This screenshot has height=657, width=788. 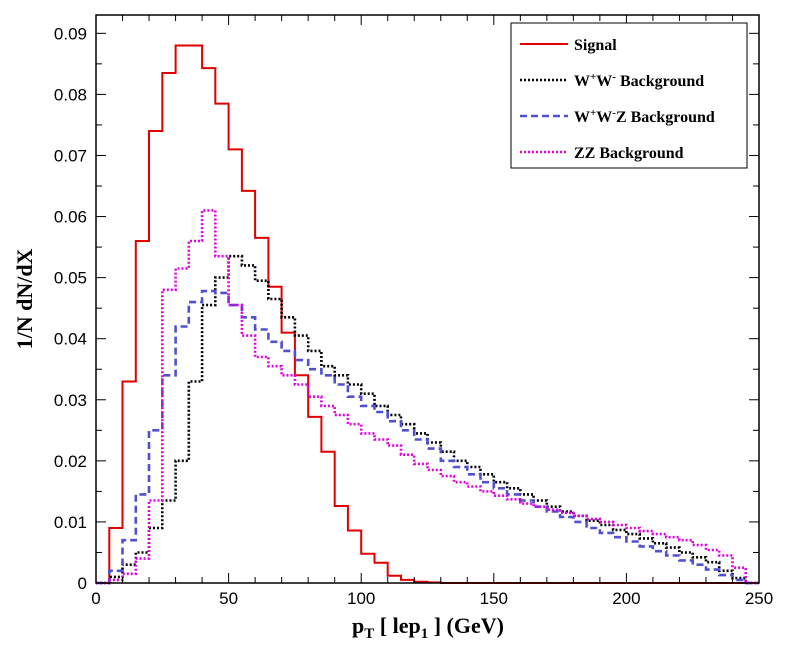 I want to click on legend-label: W+W-Z Background, so click(x=644, y=116).